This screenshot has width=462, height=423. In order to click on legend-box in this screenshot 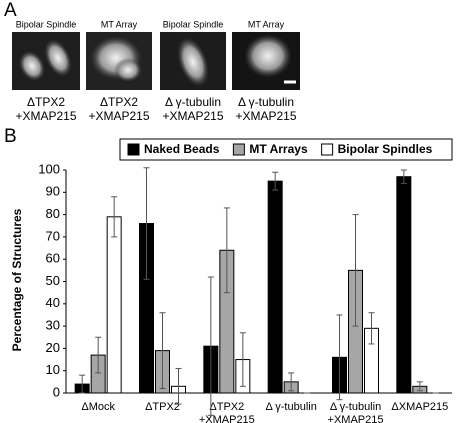, I will do `click(286, 149)`.